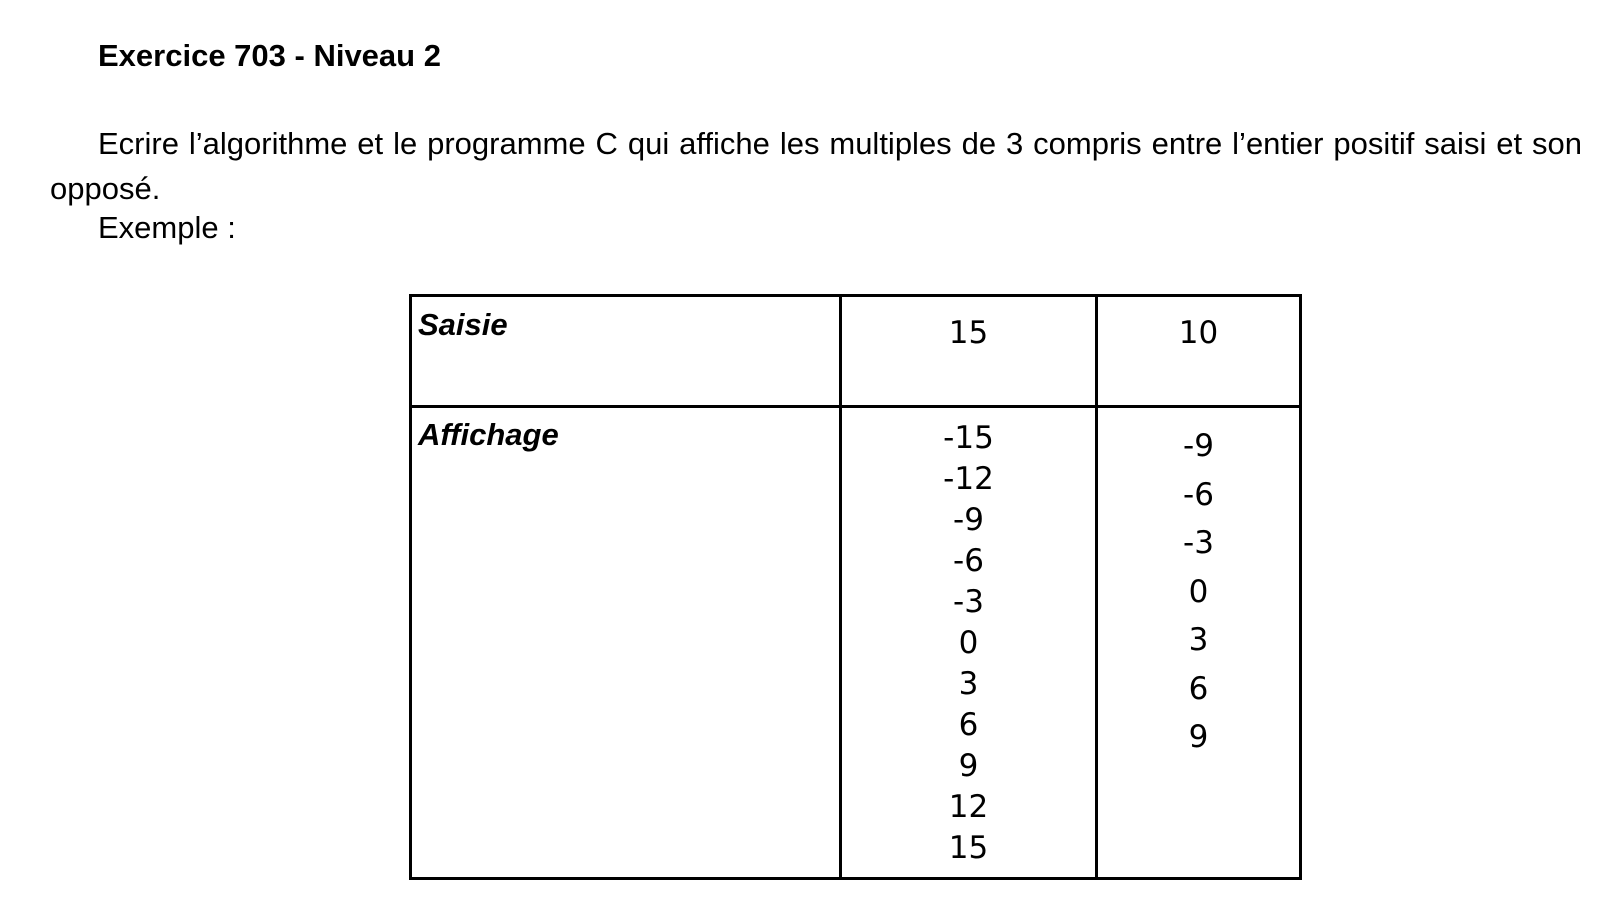  I want to click on affichage-cell-1: -15 -12 -9 -6 -3 0 3 6 9 12 15, so click(968, 642).